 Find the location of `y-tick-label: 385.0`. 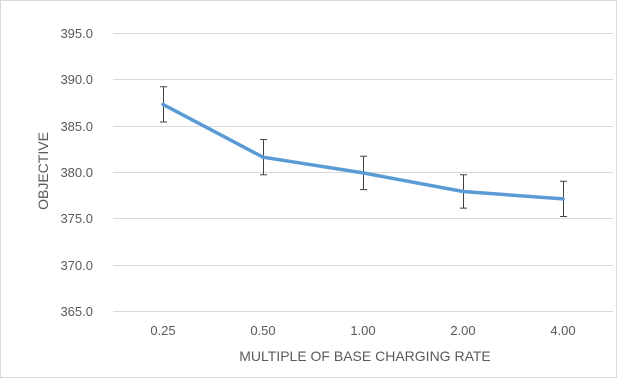

y-tick-label: 385.0 is located at coordinates (76, 126).